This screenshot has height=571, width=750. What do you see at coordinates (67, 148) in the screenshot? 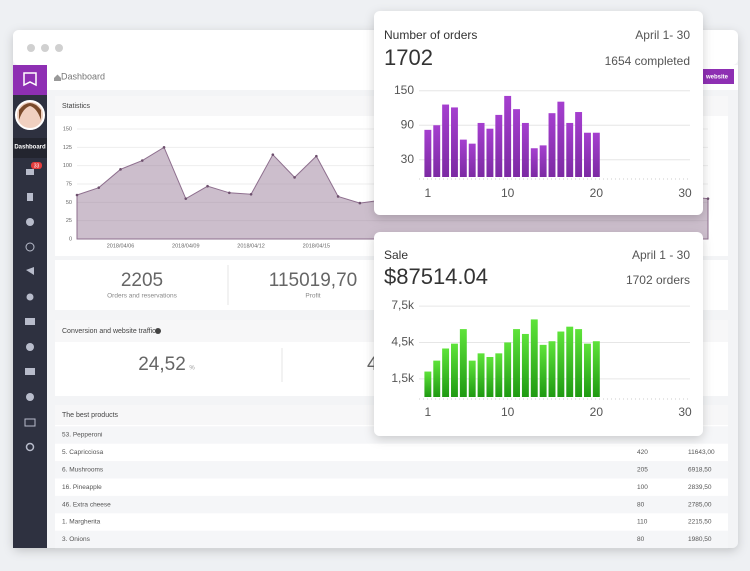
I see `y-tick-label: 125` at bounding box center [67, 148].